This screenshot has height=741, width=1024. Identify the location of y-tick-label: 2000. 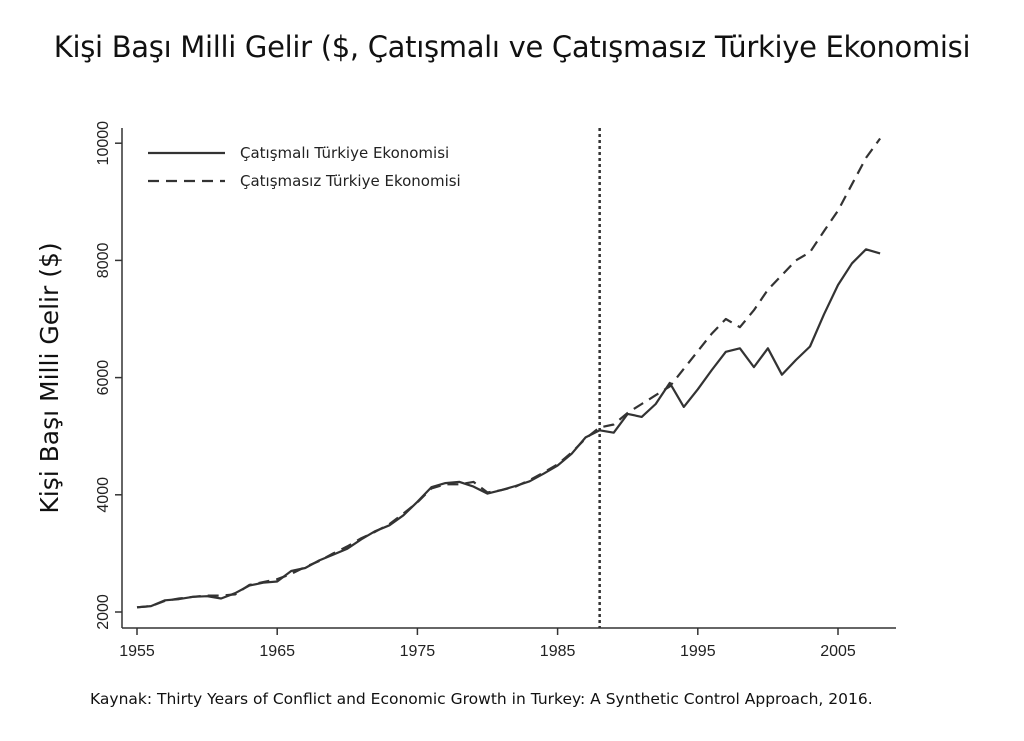
(103, 612).